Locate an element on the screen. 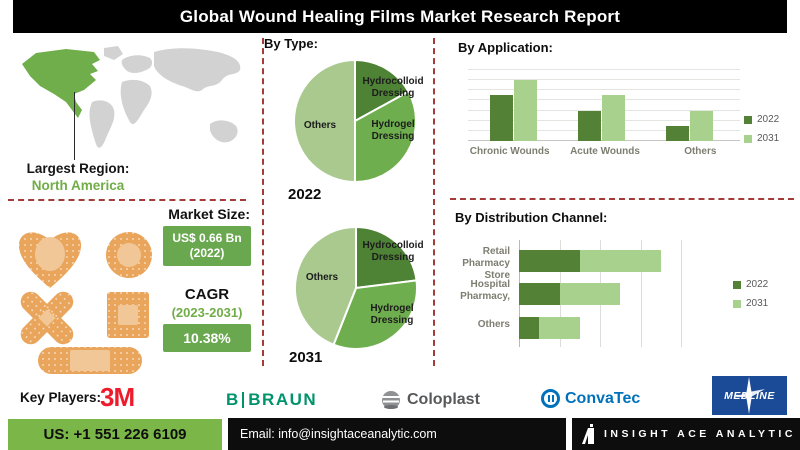 The image size is (800, 450). largest-region-label: Largest Region: is located at coordinates (78, 168).